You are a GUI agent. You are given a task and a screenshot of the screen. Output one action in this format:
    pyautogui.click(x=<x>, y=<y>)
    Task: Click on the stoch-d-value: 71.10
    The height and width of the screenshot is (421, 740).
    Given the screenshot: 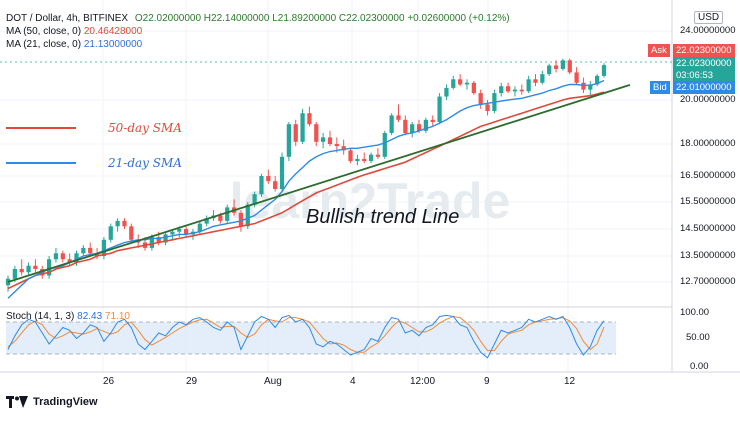 What is the action you would take?
    pyautogui.click(x=117, y=316)
    